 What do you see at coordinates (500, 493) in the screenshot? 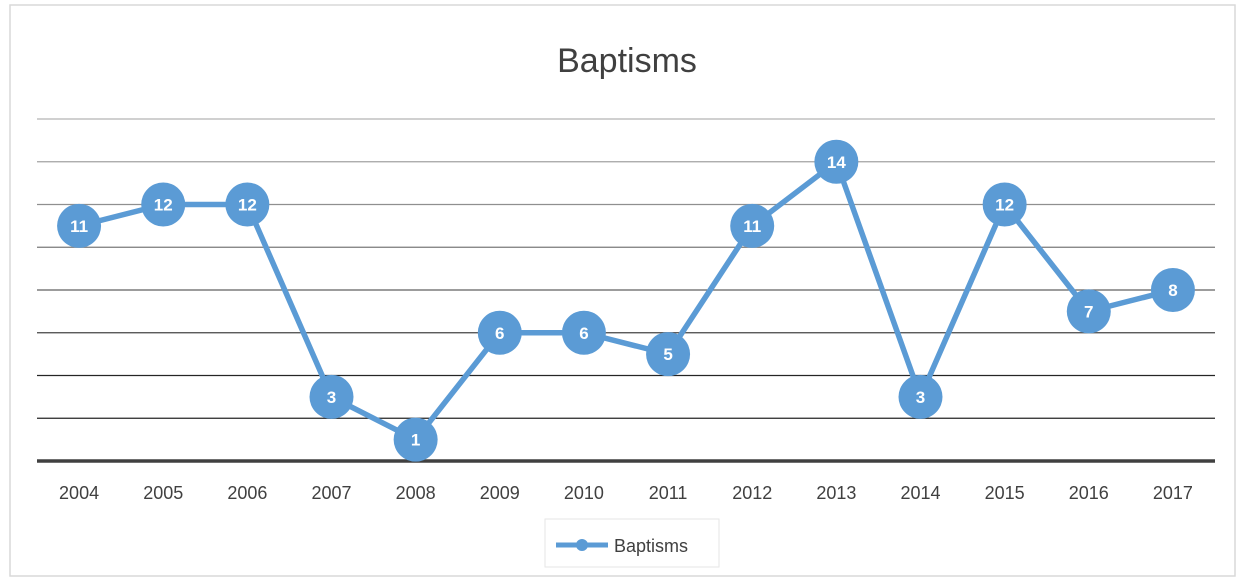
I see `x-tick-label: 2009` at bounding box center [500, 493].